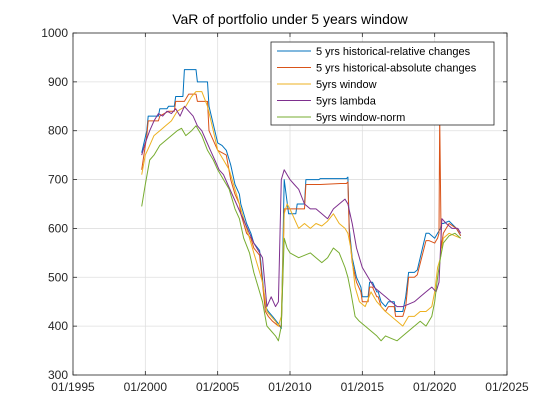 The height and width of the screenshot is (420, 560). I want to click on legend-label: 5yrs lambda, so click(346, 102).